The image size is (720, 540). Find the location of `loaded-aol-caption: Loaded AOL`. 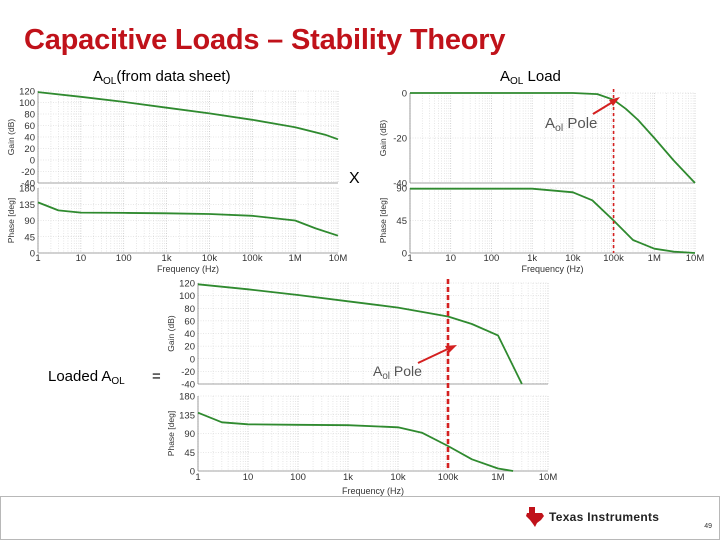

loaded-aol-caption: Loaded AOL is located at coordinates (86, 377).